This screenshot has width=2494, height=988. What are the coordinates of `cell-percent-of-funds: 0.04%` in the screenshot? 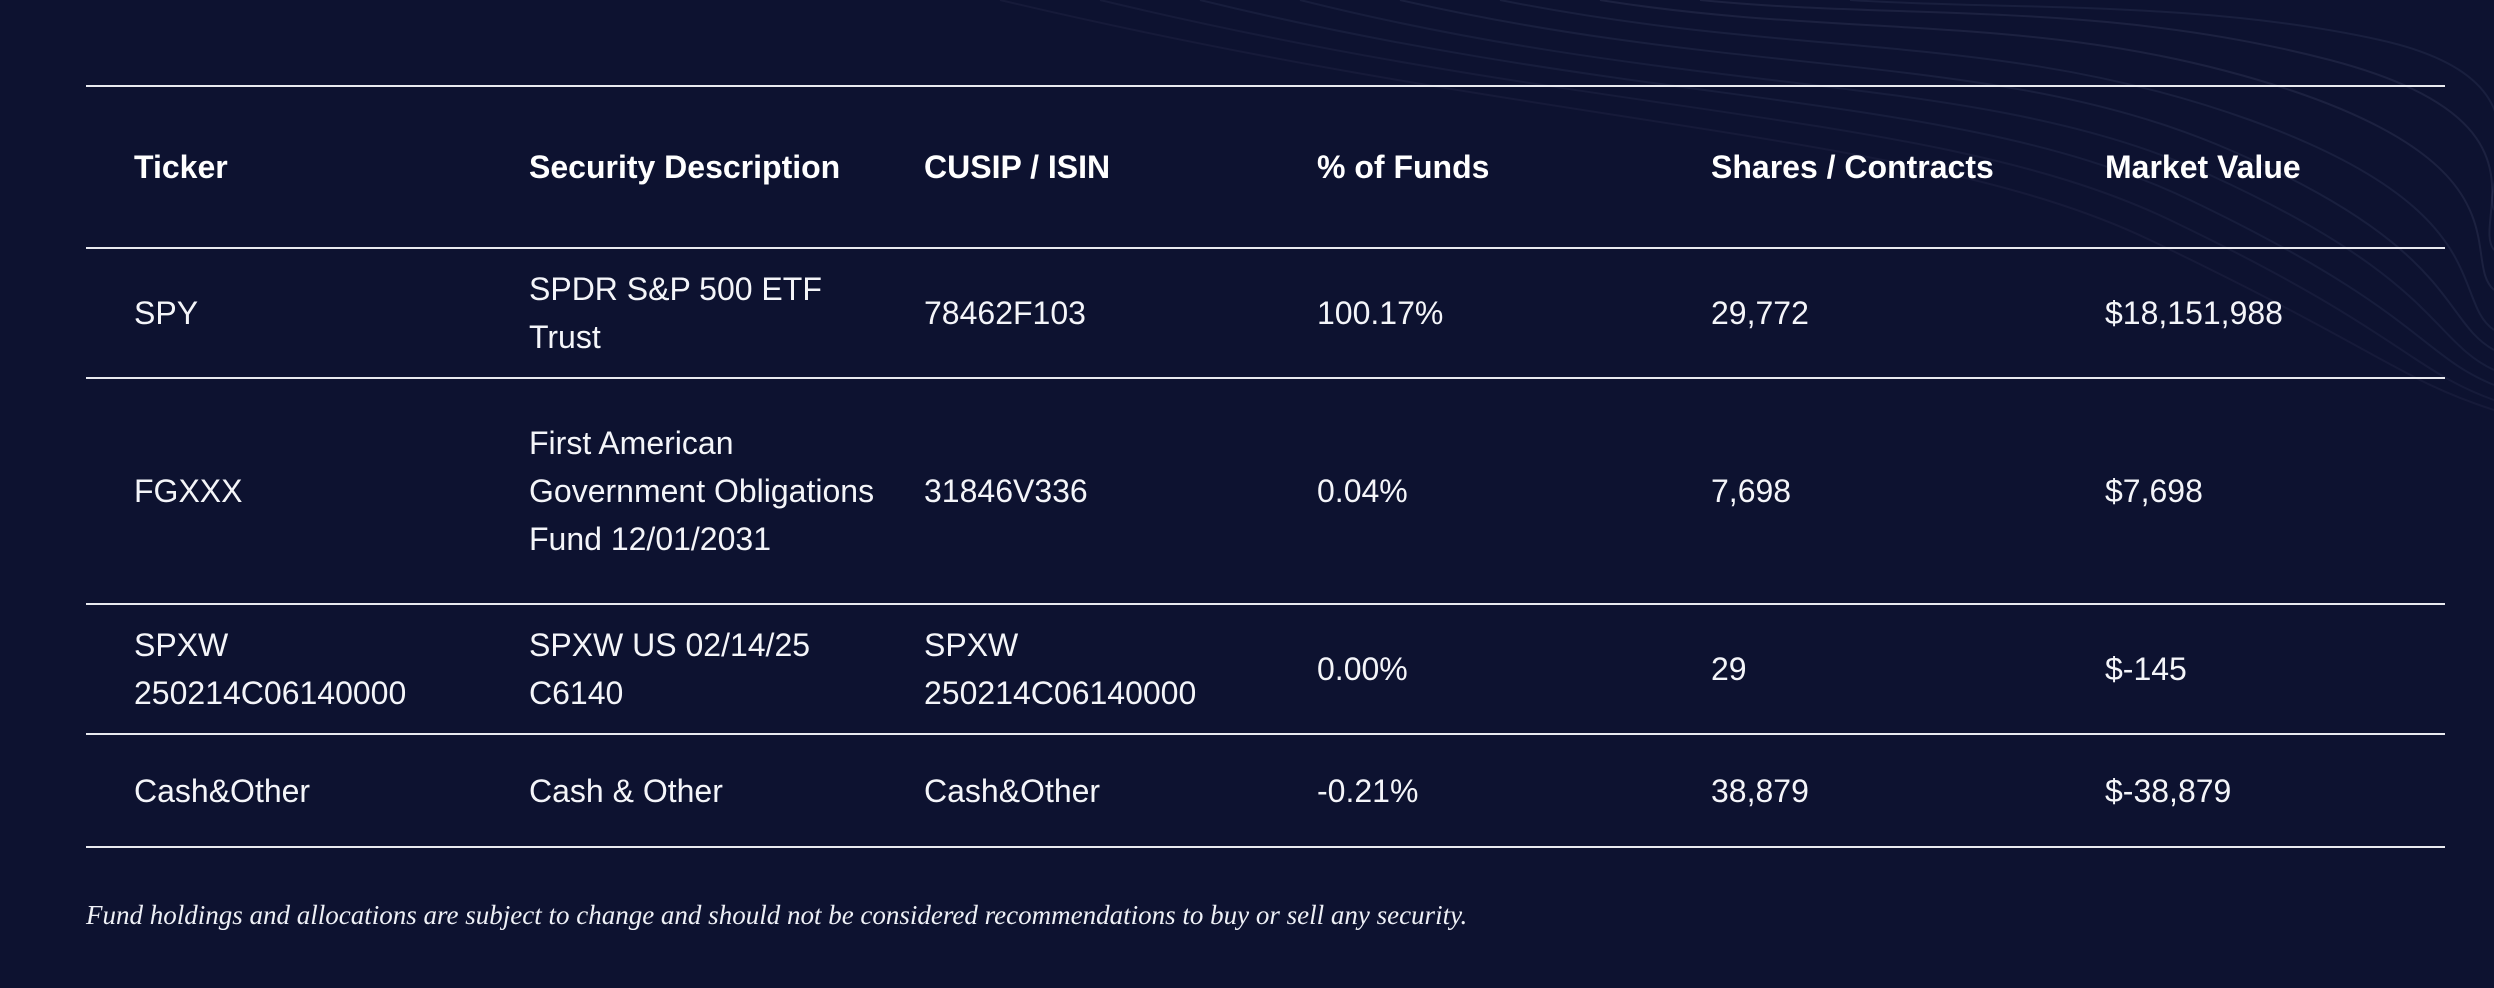 It's located at (1362, 491).